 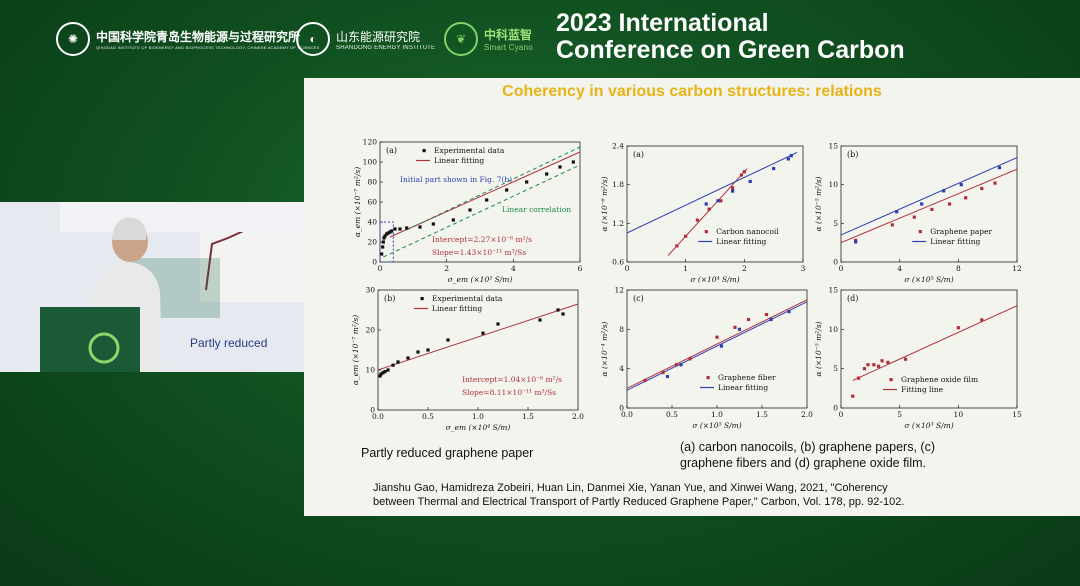 What do you see at coordinates (939, 379) in the screenshot?
I see `legend-entry: Graphene oxide film` at bounding box center [939, 379].